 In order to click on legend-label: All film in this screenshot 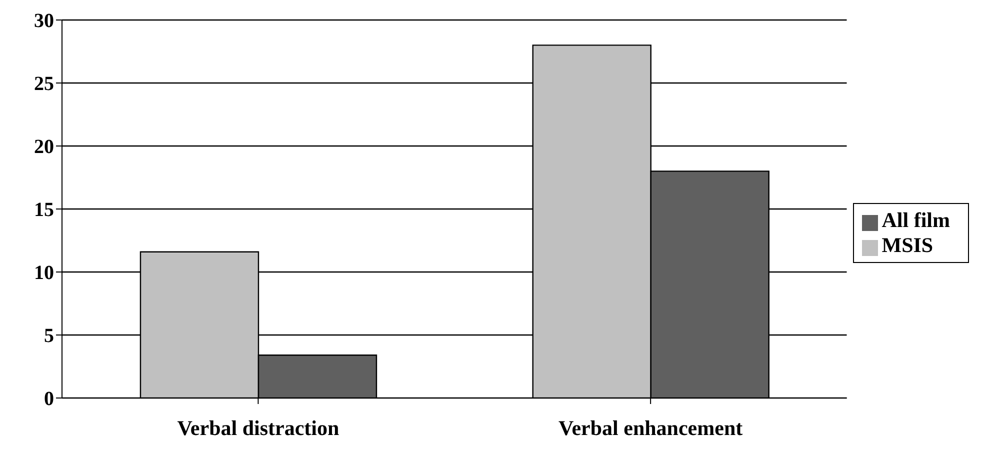, I will do `click(916, 220)`.